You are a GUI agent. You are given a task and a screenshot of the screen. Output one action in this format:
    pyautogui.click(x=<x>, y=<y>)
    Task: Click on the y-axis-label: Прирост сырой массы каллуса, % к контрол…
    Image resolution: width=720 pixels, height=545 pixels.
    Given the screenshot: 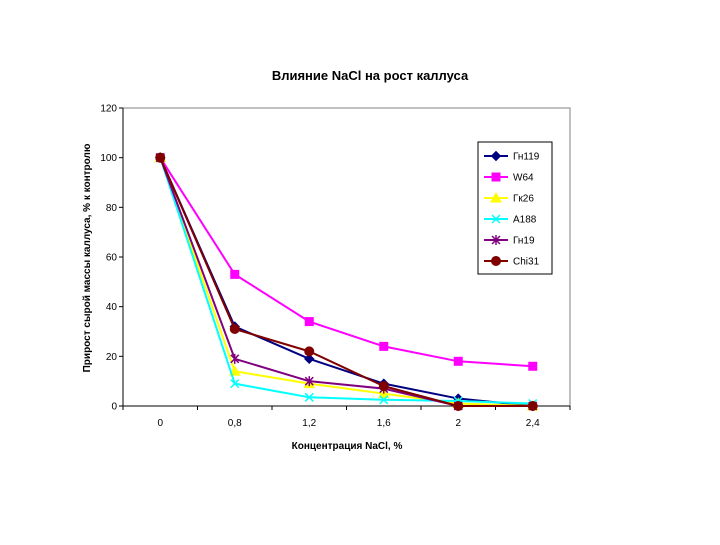 What is the action you would take?
    pyautogui.click(x=87, y=257)
    